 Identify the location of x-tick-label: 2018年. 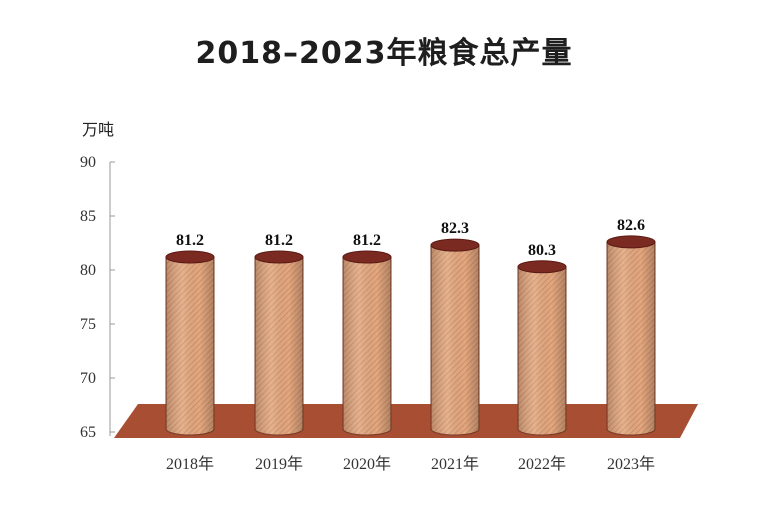
(190, 464).